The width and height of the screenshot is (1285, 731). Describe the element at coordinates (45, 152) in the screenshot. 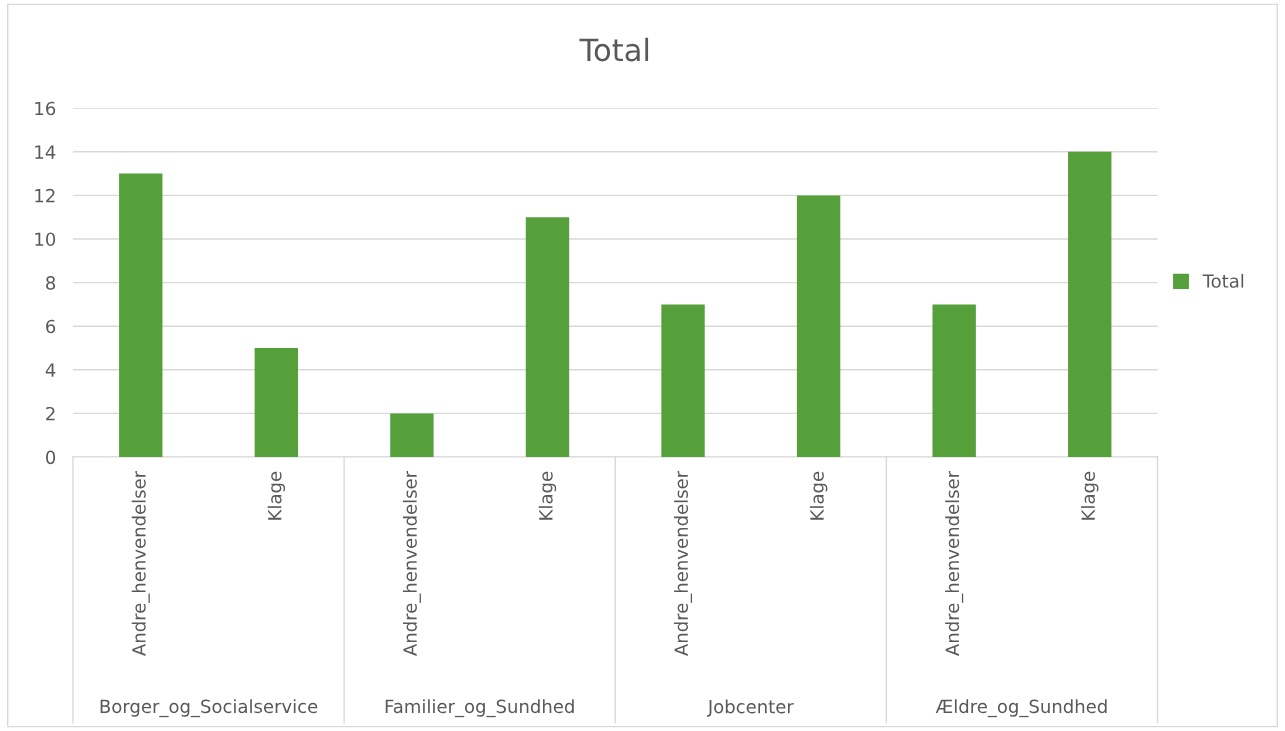

I see `y-tick-label: 14` at that location.